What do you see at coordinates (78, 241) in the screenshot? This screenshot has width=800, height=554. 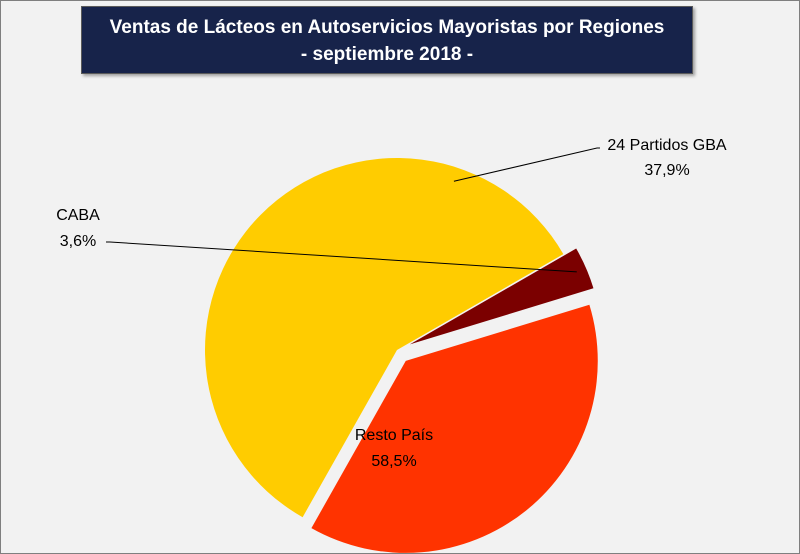 I see `label-caba-value: 3,6%` at bounding box center [78, 241].